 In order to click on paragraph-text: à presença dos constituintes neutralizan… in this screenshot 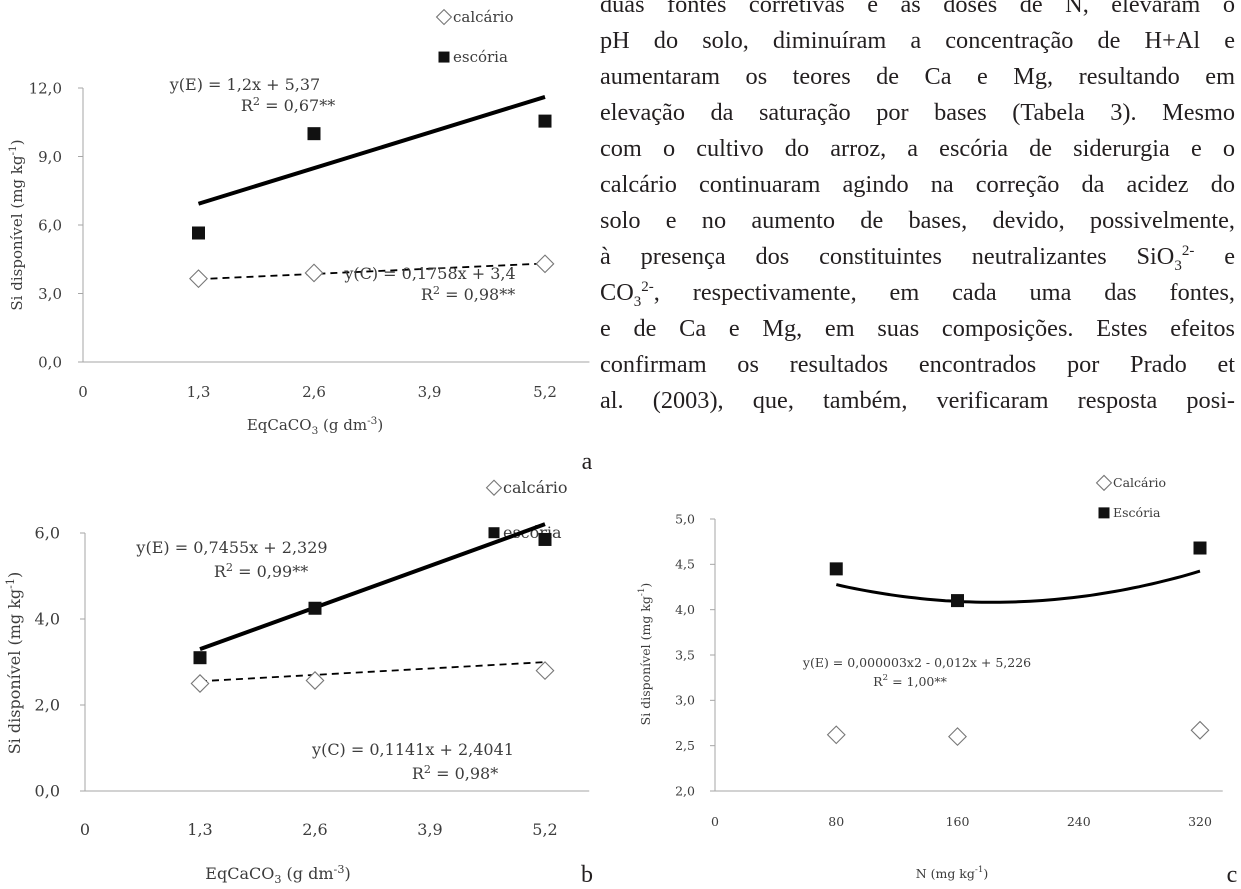, I will do `click(887, 256)`.